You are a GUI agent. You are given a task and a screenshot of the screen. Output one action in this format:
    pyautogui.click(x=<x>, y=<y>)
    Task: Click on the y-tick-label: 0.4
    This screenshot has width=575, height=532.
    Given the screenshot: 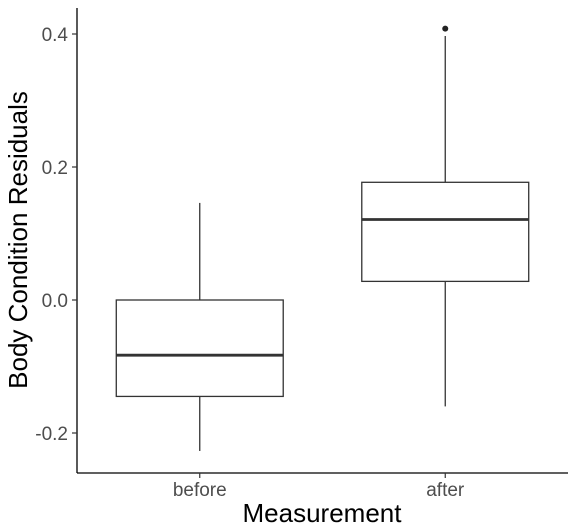 What is the action you would take?
    pyautogui.click(x=55, y=35)
    